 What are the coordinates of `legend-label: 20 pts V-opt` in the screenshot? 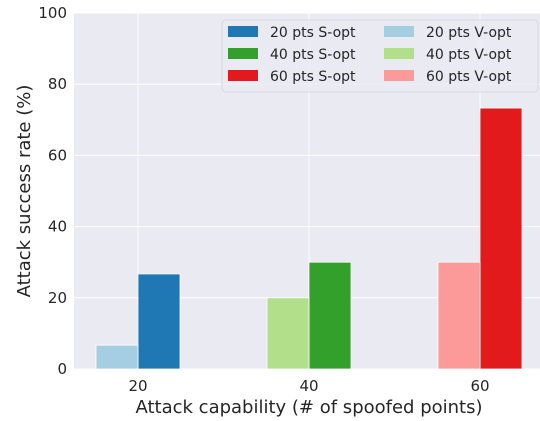 It's located at (469, 33).